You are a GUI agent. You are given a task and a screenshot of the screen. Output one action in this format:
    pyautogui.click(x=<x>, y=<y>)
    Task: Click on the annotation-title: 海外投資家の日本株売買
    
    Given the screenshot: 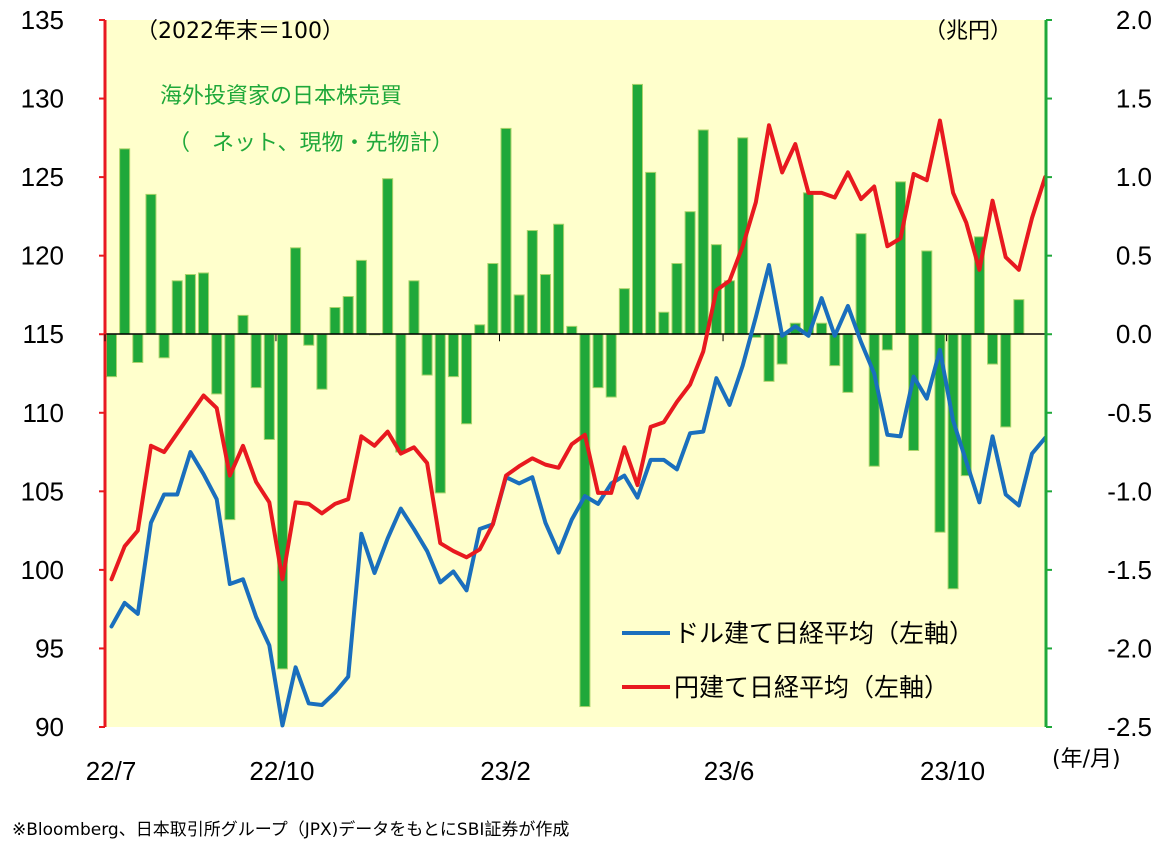 What is the action you would take?
    pyautogui.click(x=281, y=96)
    